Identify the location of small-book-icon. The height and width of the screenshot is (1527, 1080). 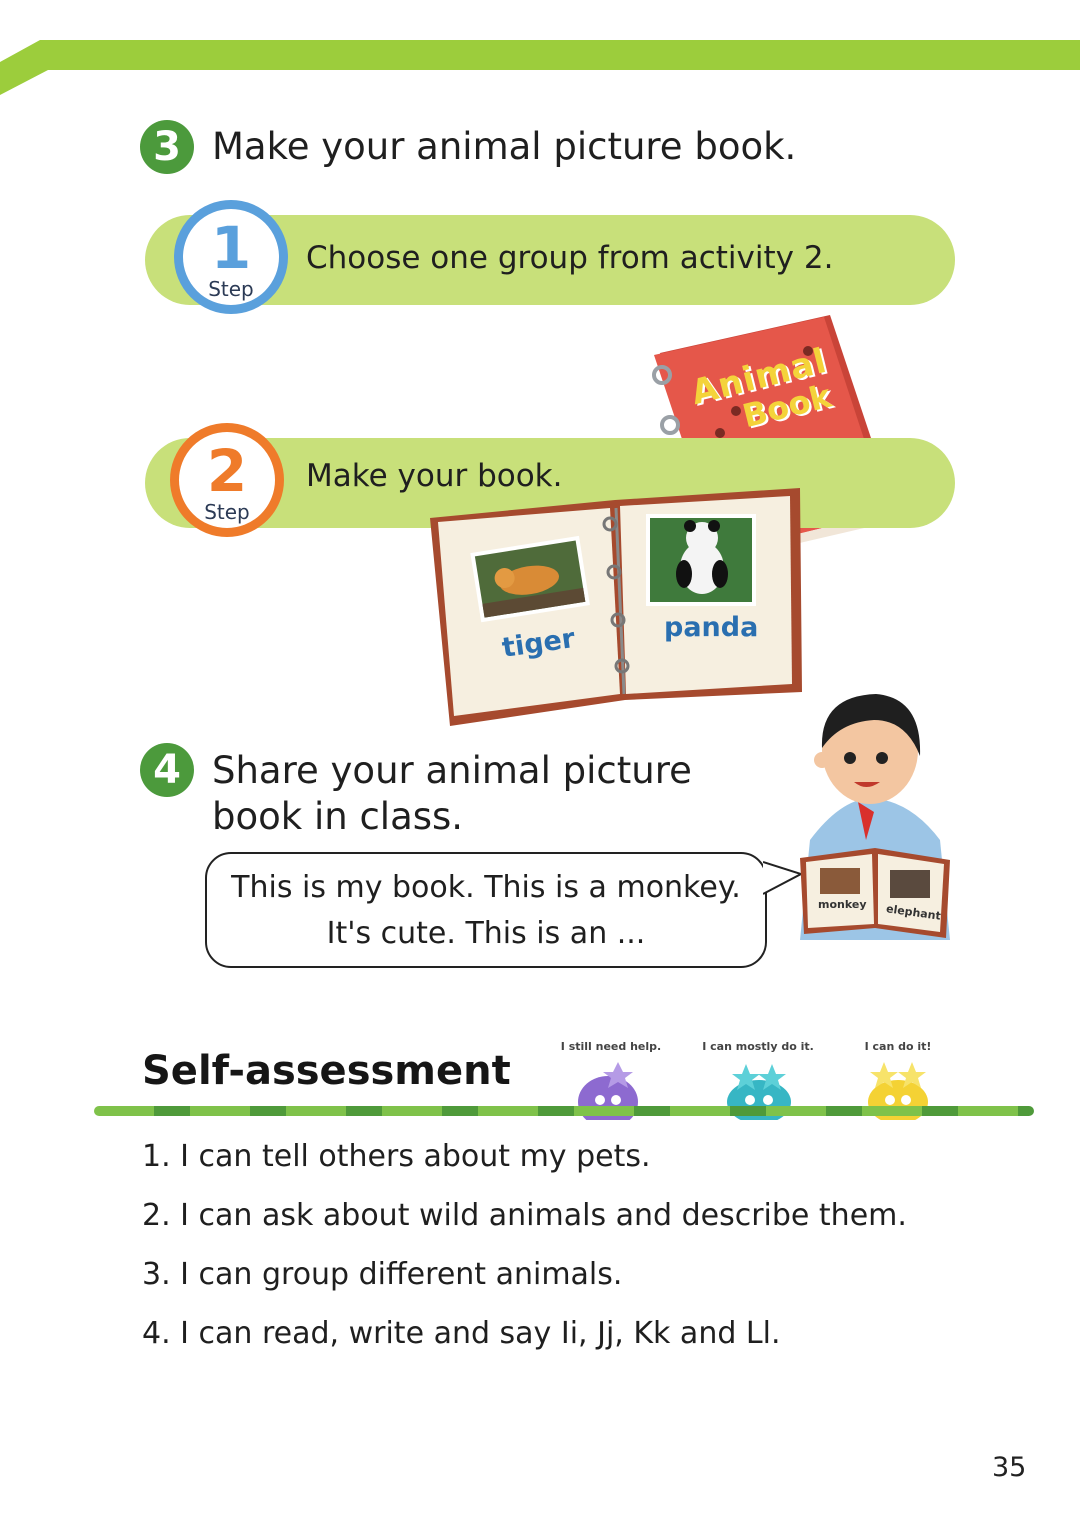
(875, 893).